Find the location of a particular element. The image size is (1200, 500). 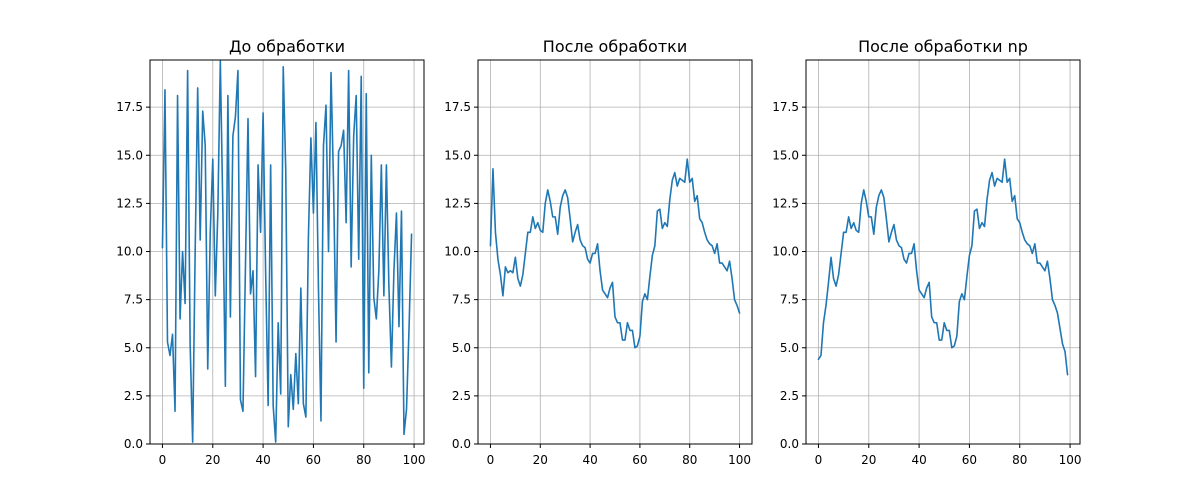

subplot-title-after: После обработки is located at coordinates (615, 46).